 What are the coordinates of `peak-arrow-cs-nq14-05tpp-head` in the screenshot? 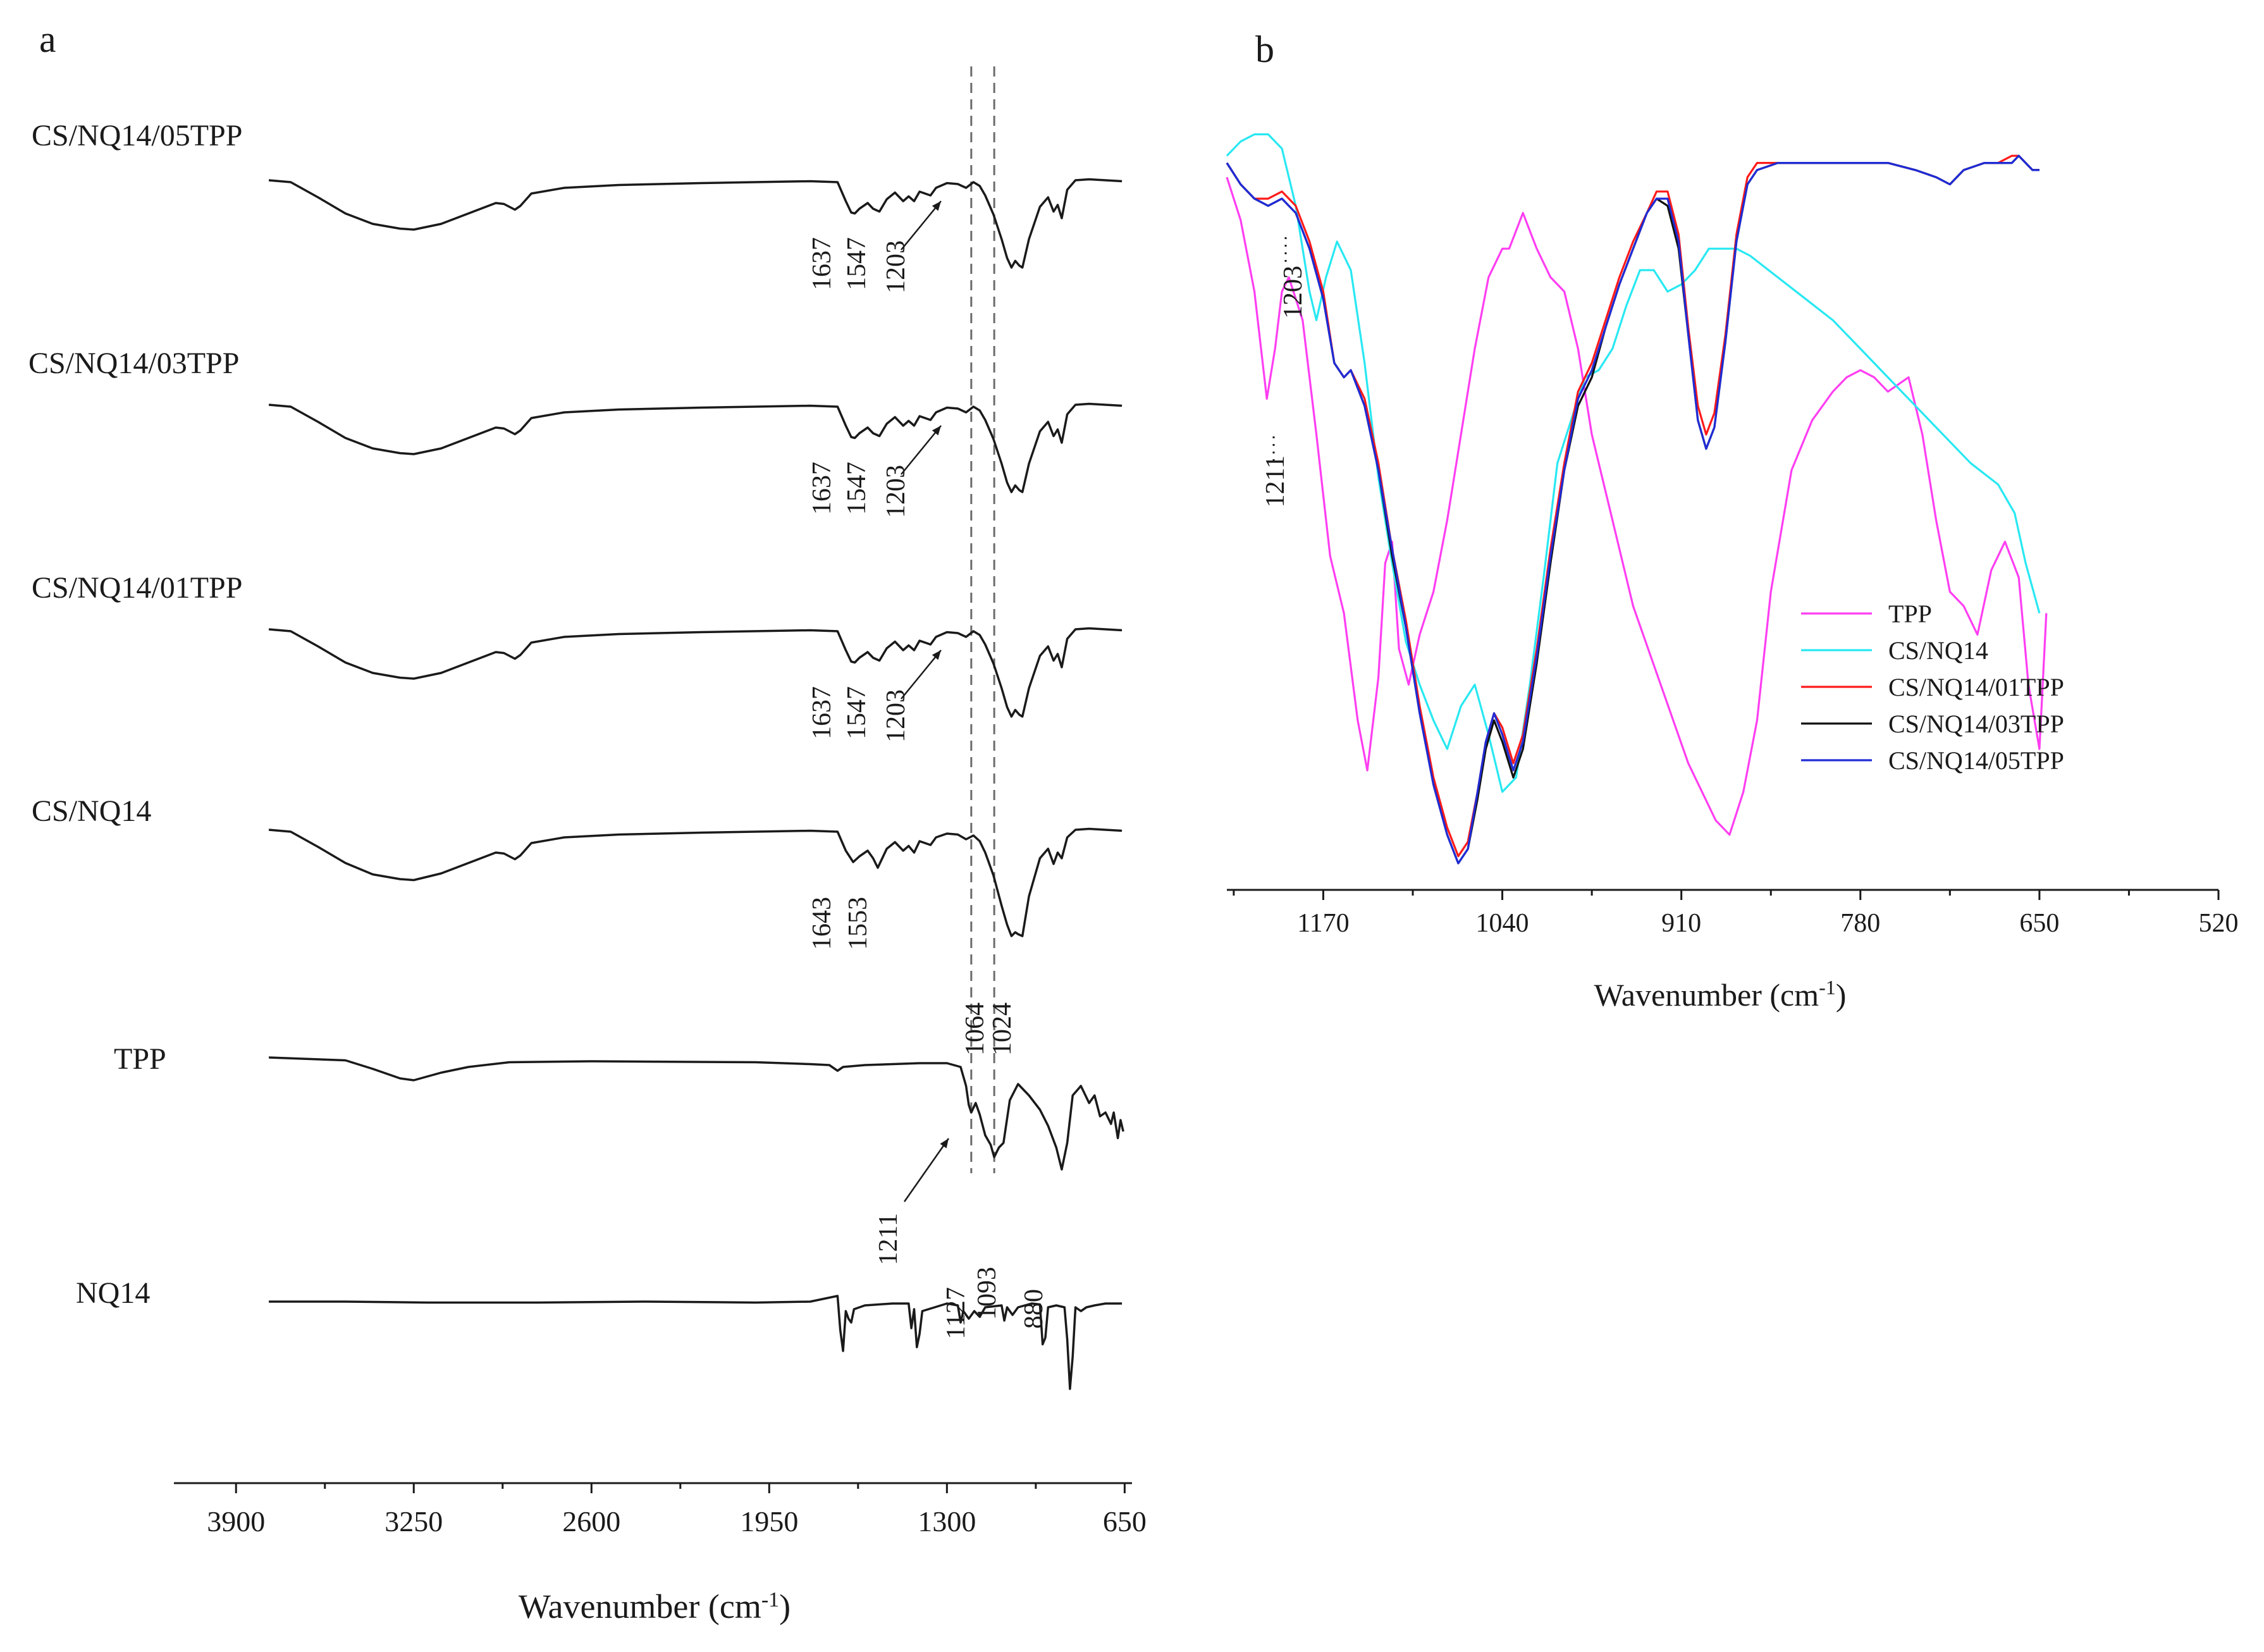 It's located at (936, 206).